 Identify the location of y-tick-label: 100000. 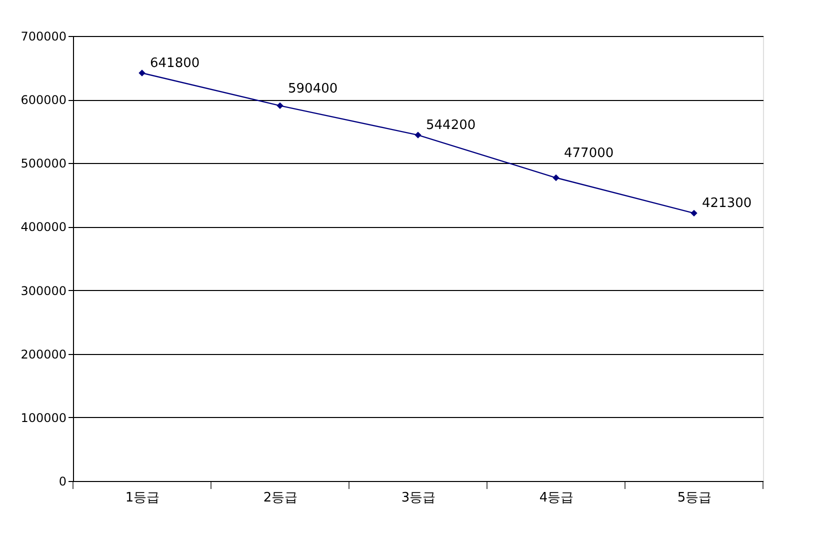
(43, 417).